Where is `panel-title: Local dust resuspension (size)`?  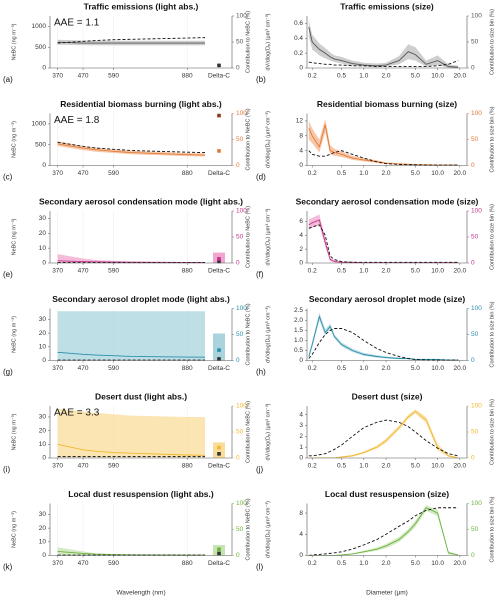
panel-title: Local dust resuspension (size) is located at coordinates (387, 494).